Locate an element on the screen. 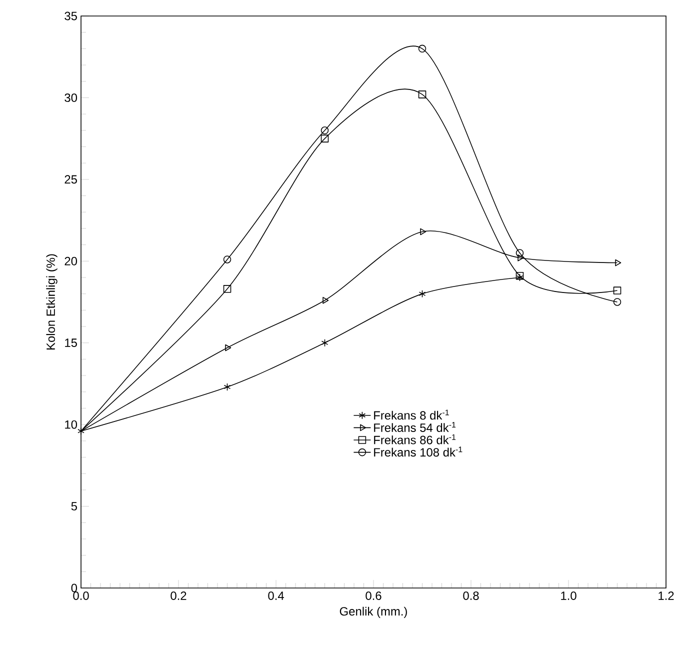  y-axis-title: Kolon Etkinligi (%) is located at coordinates (52, 302).